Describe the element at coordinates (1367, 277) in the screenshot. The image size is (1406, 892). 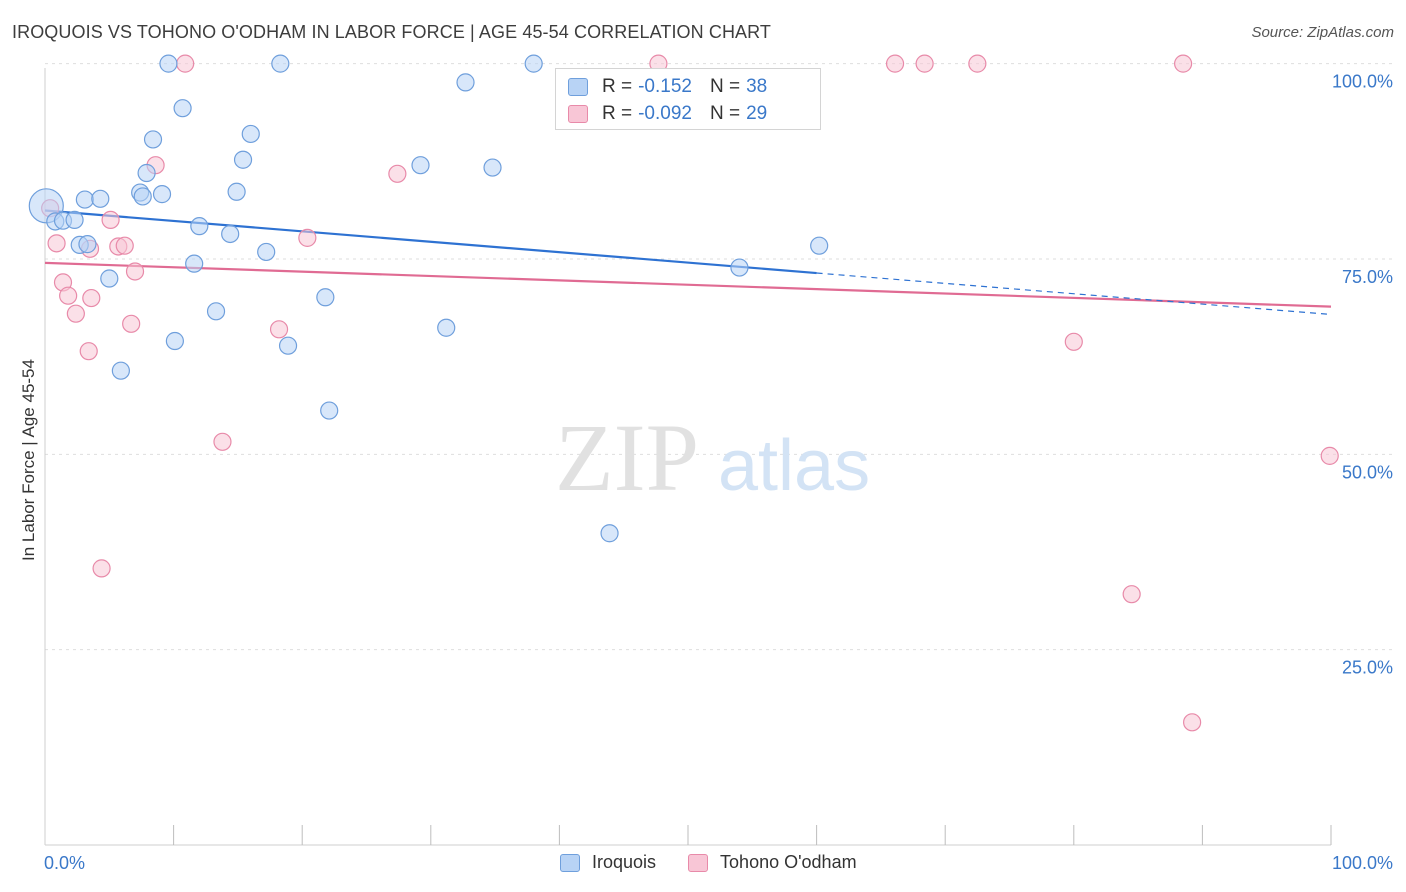
I see `y-tick-label: 75.0%` at that location.